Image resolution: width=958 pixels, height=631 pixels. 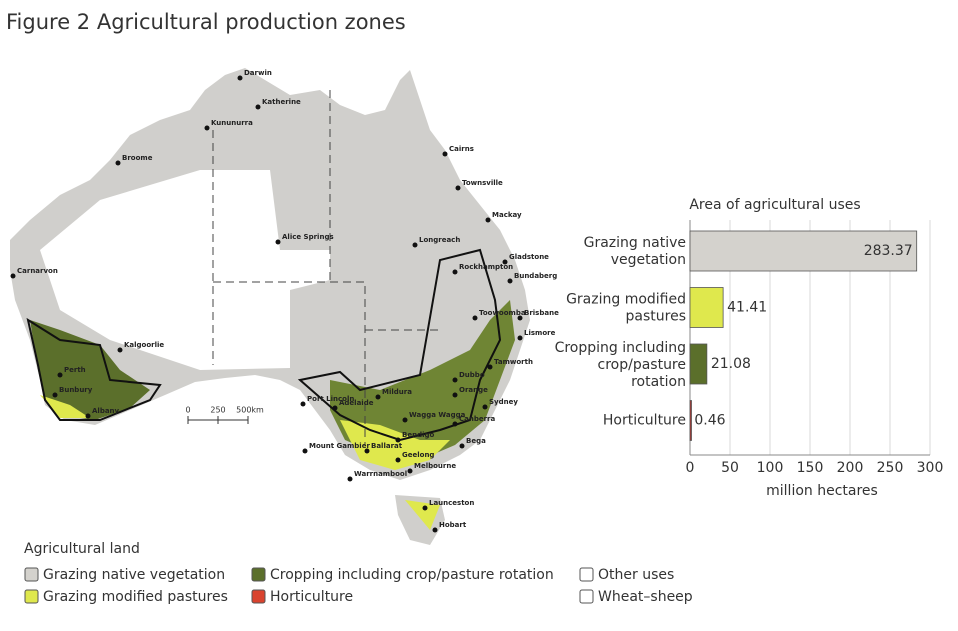 I want to click on figure-title: Figure 2 Agricultural production zones, so click(x=206, y=22).